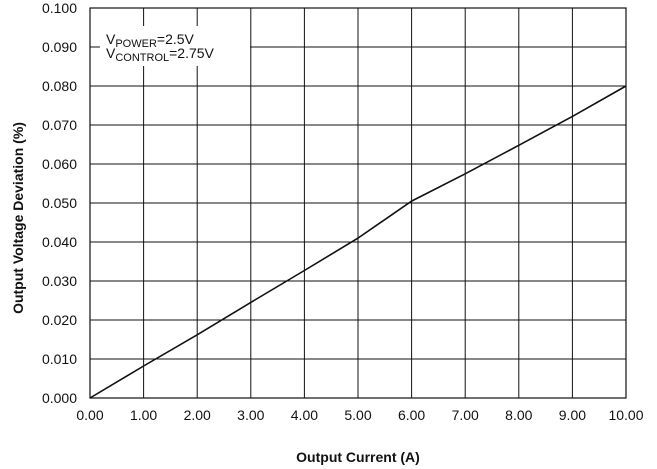 The width and height of the screenshot is (657, 469). Describe the element at coordinates (59, 320) in the screenshot. I see `y-tick-label: 0.020` at that location.